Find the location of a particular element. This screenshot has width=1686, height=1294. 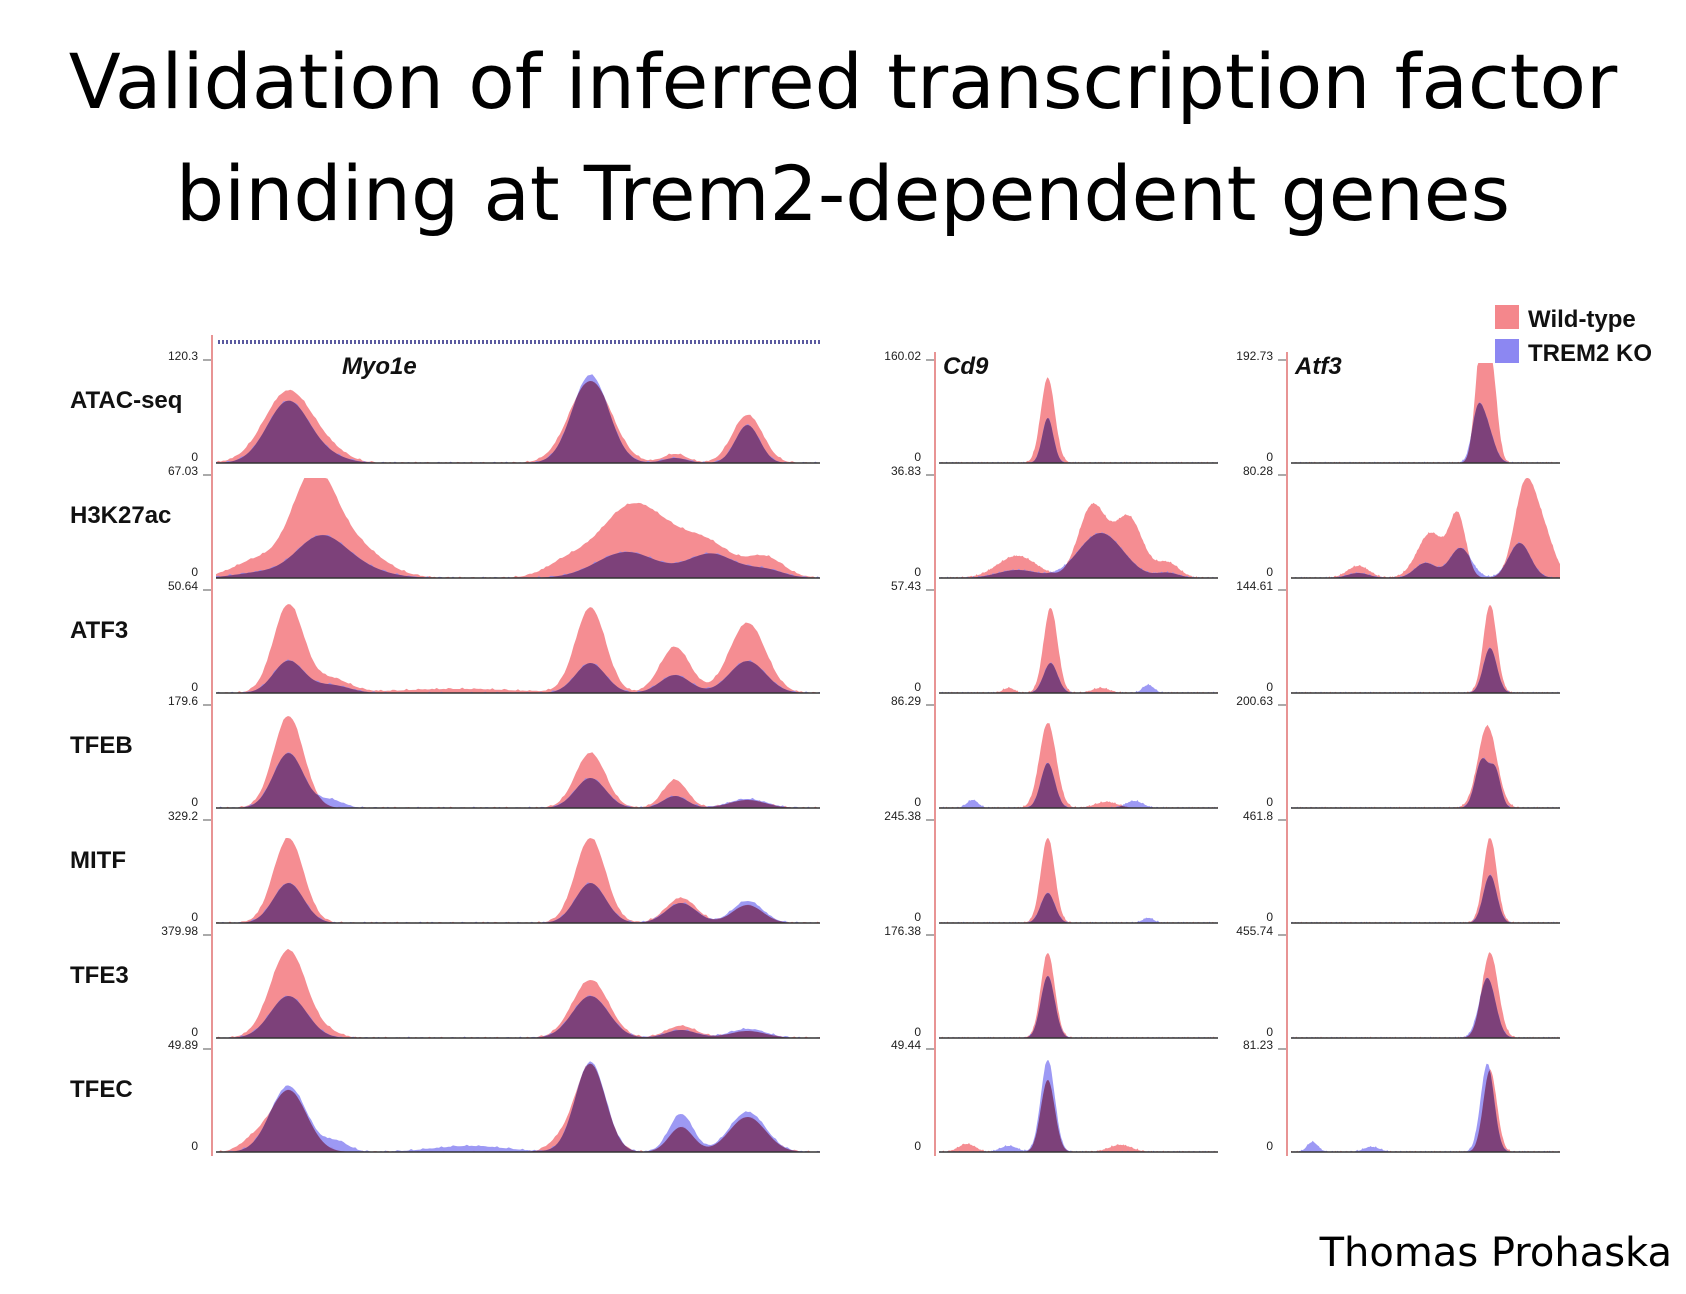

ymax-label: 245.38 is located at coordinates (902, 816).